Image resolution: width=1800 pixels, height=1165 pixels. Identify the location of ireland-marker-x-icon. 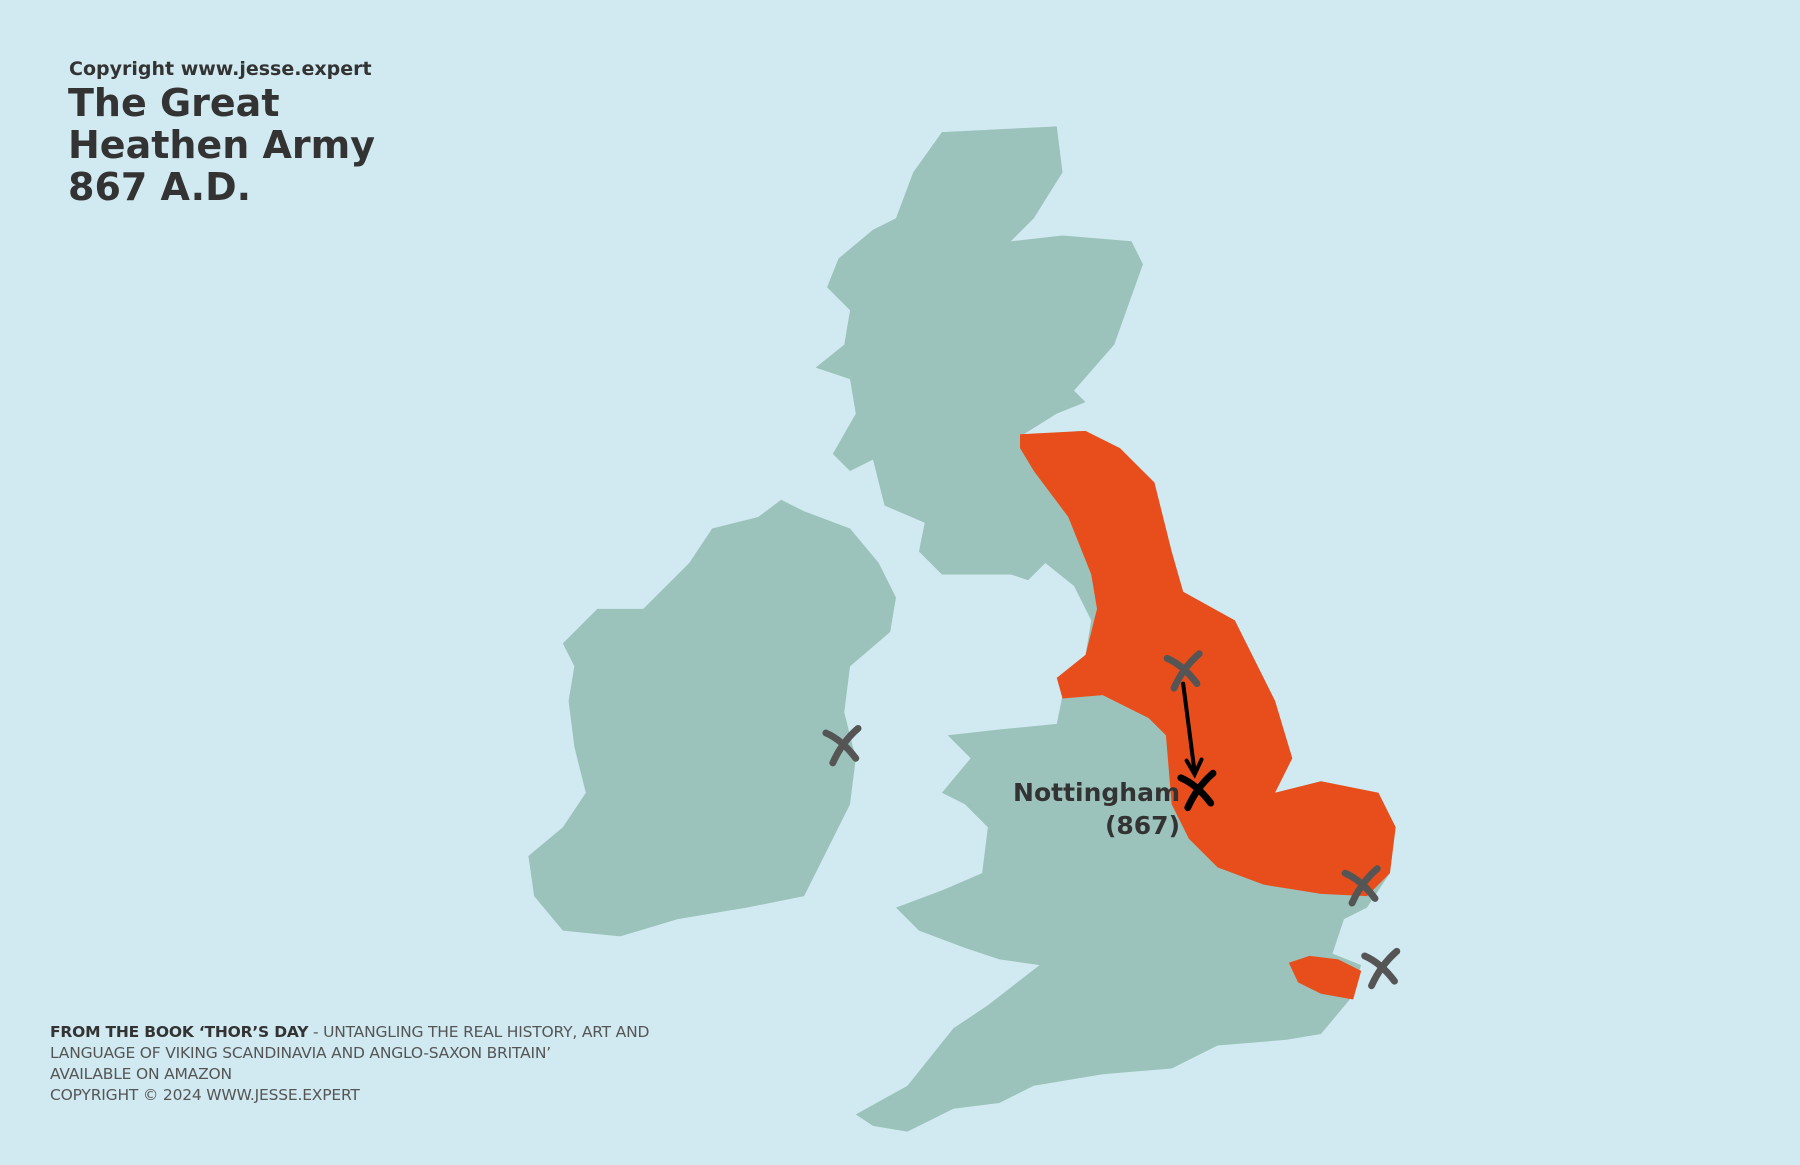
(842, 745).